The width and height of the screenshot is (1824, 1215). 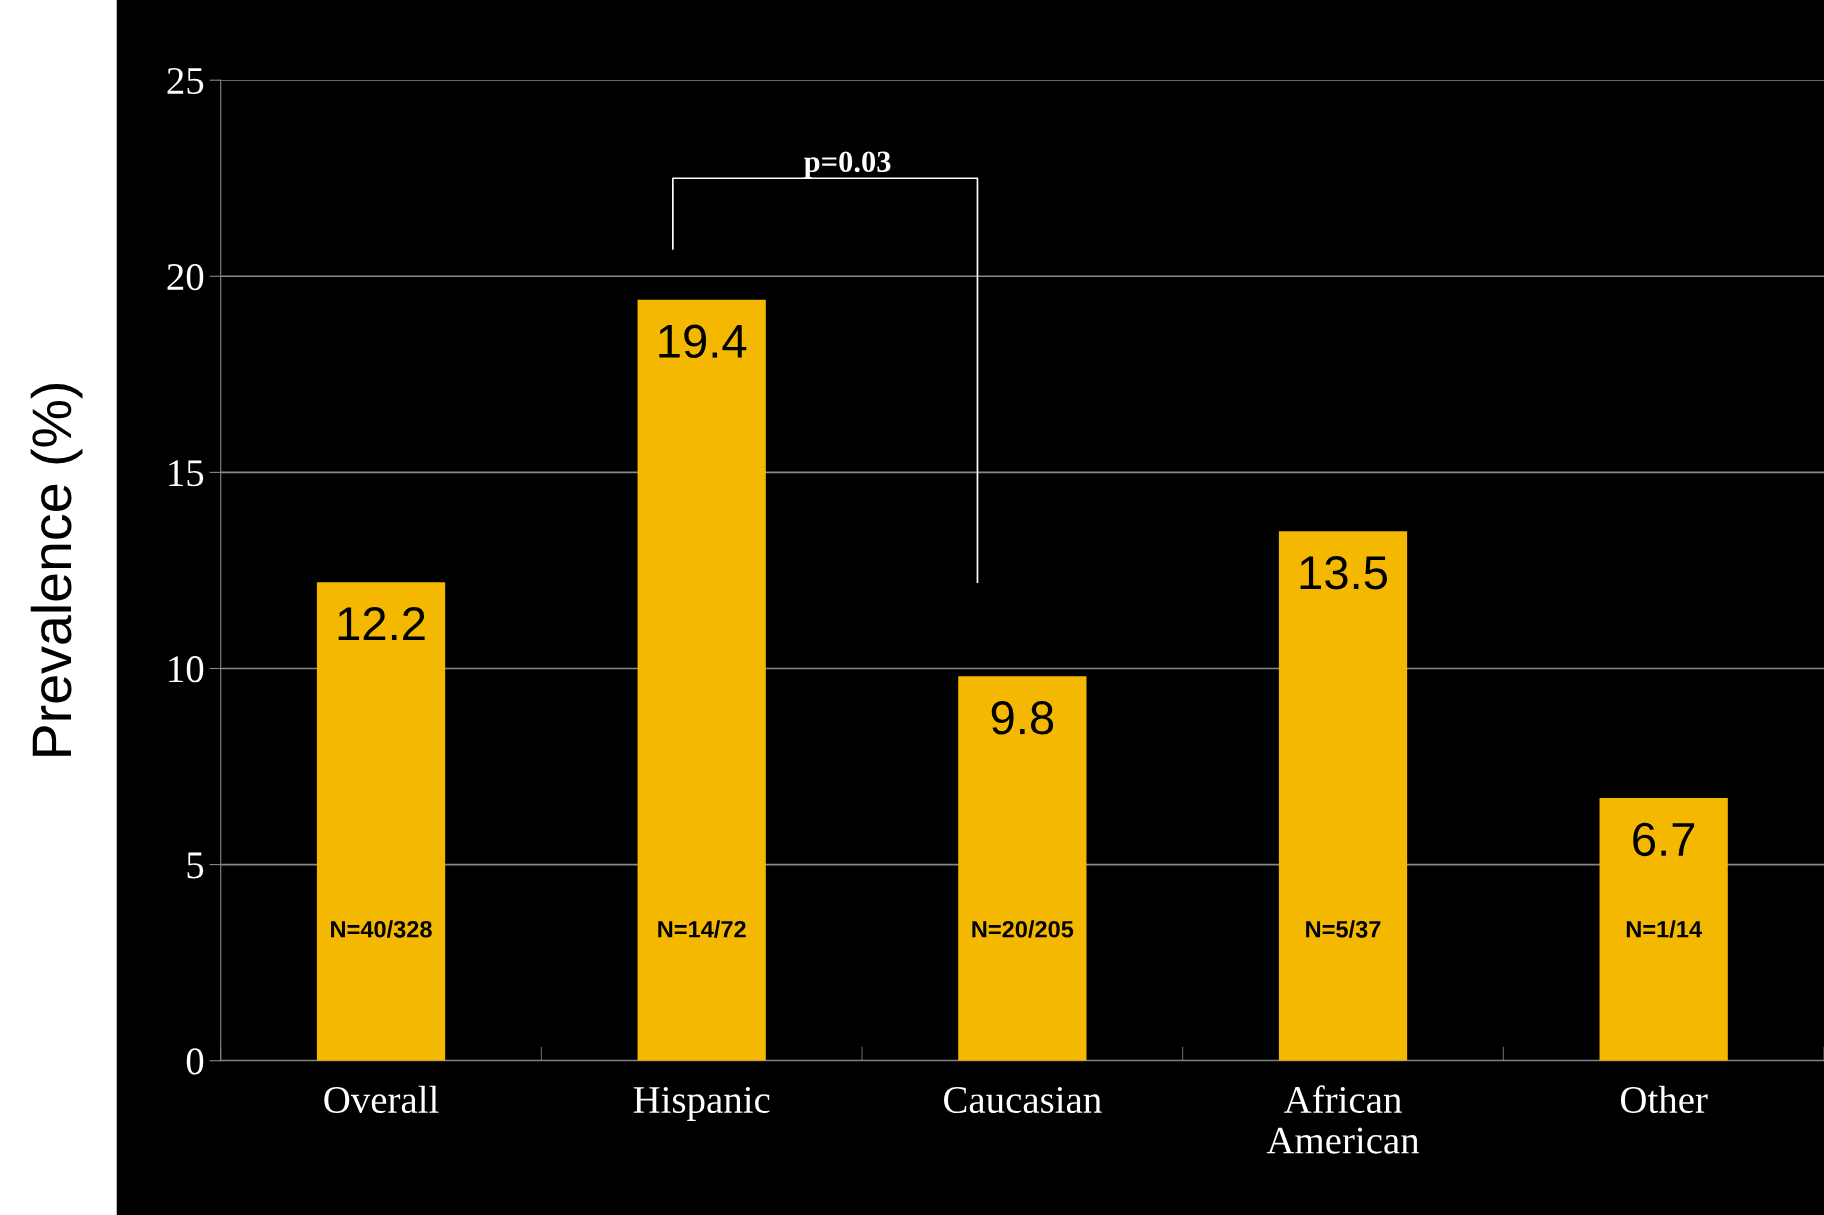 I want to click on y-tick-label: 0, so click(x=195, y=1061).